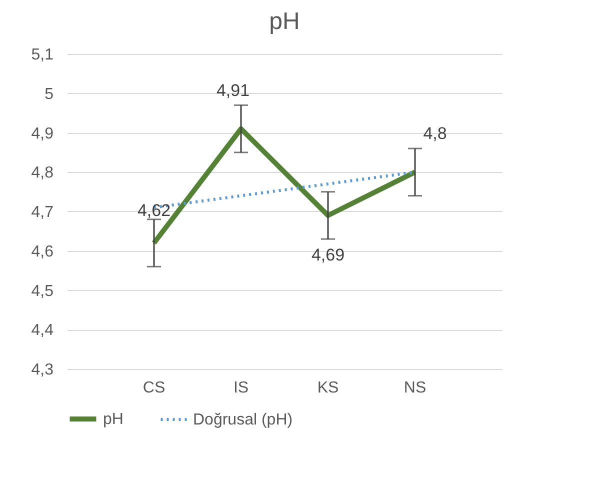 The width and height of the screenshot is (609, 486). I want to click on data-label: 4,8, so click(435, 134).